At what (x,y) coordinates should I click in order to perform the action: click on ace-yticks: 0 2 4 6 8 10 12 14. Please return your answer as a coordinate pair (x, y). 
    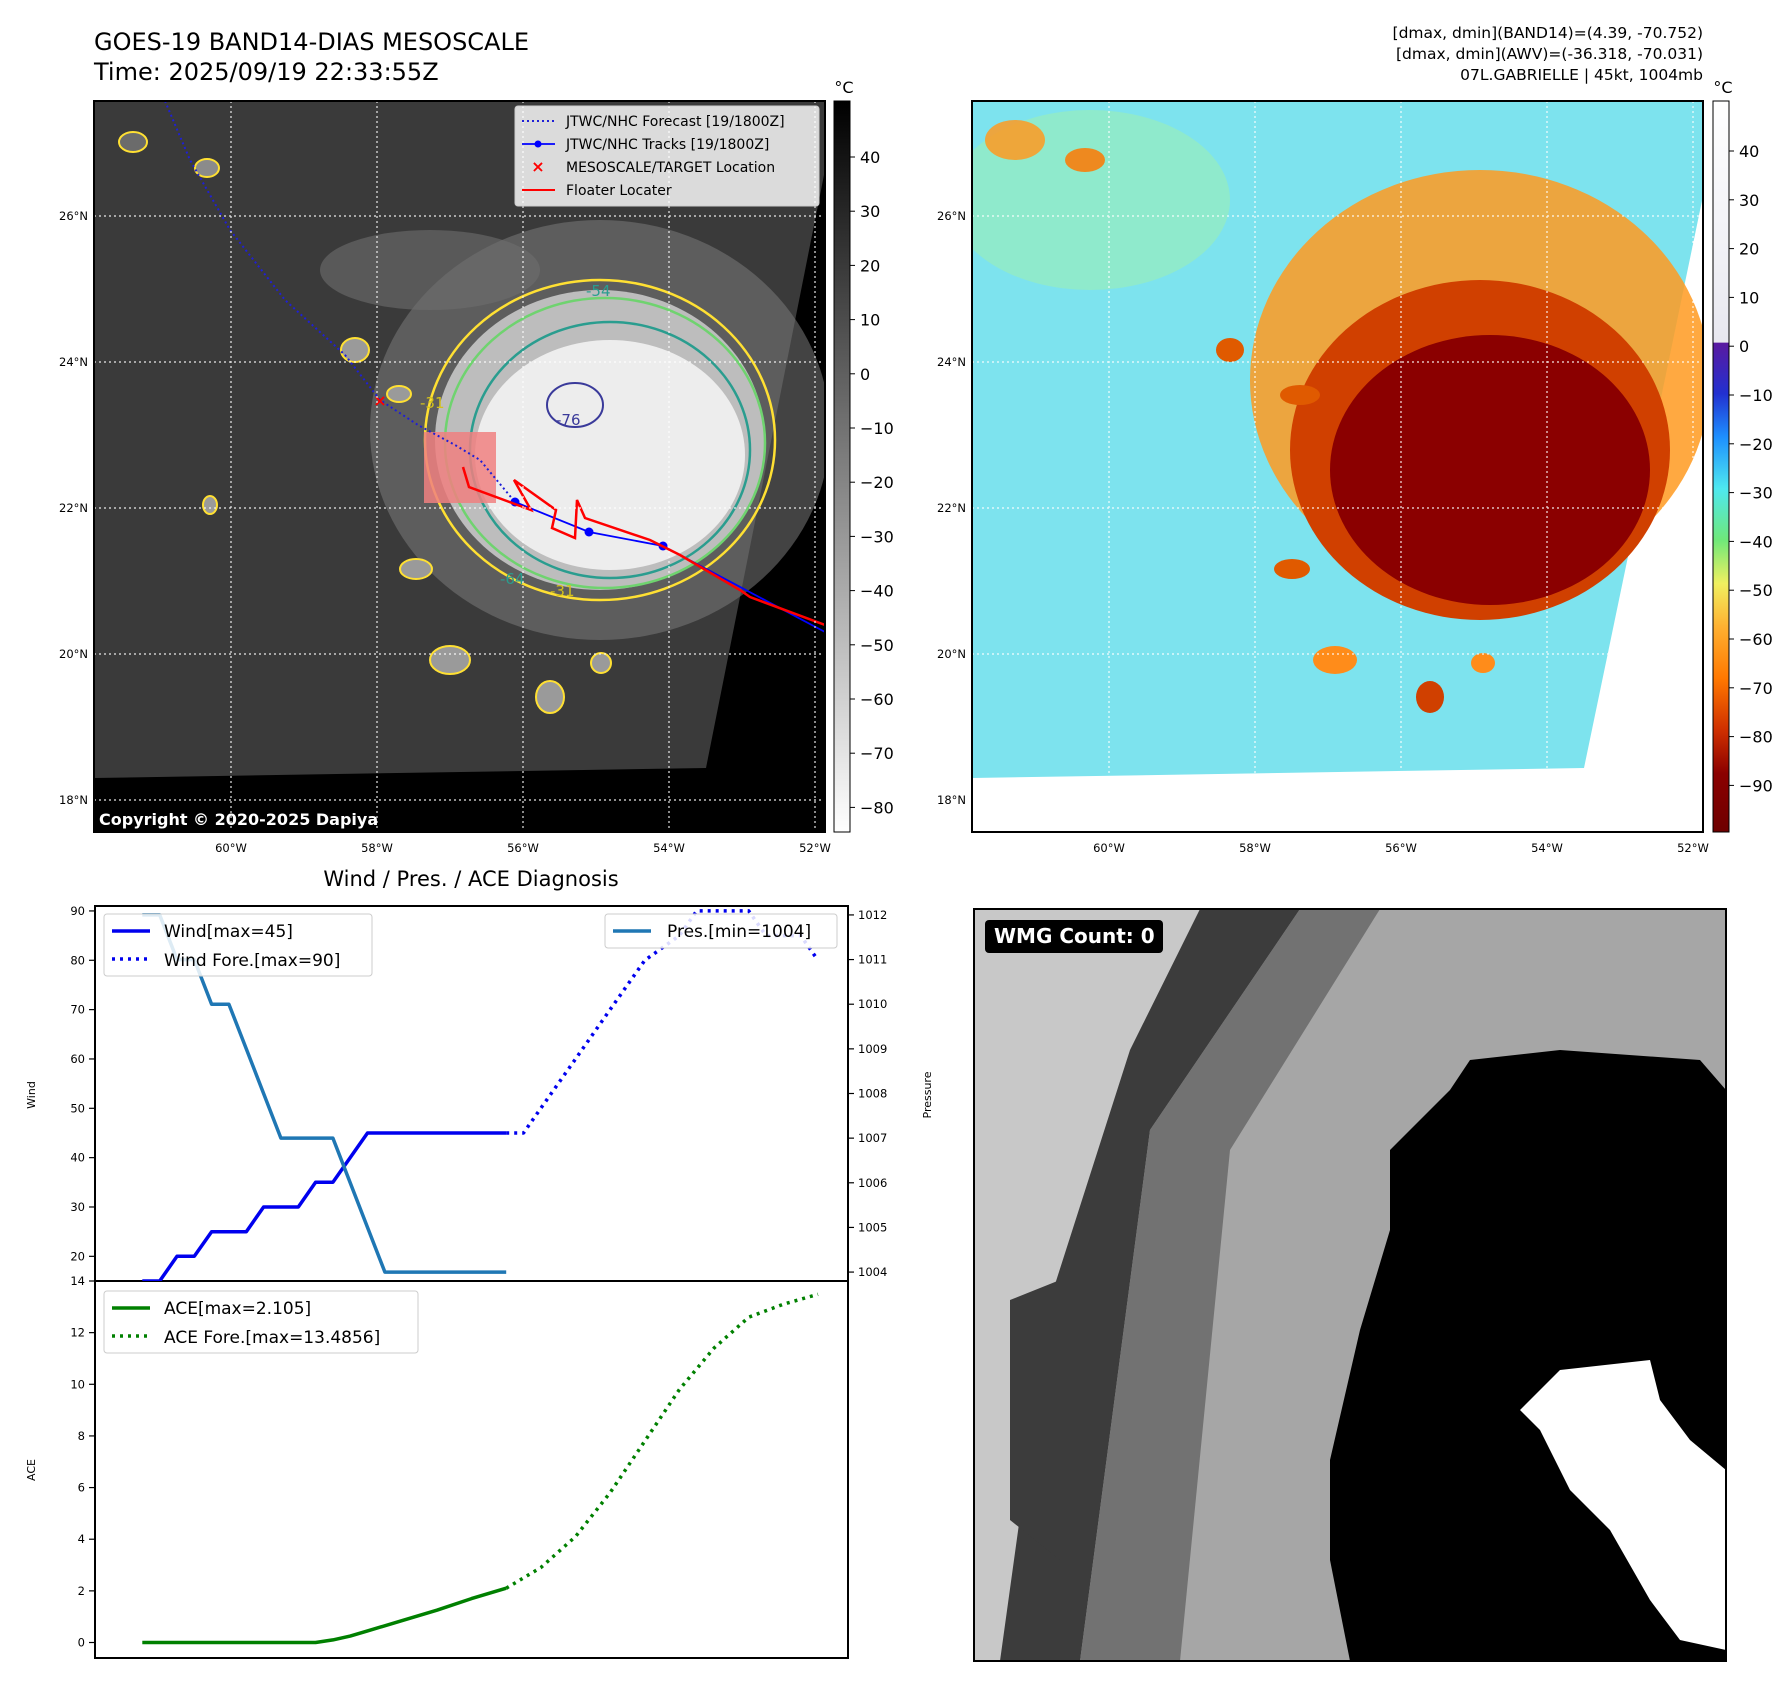
    Looking at the image, I should click on (82, 1462).